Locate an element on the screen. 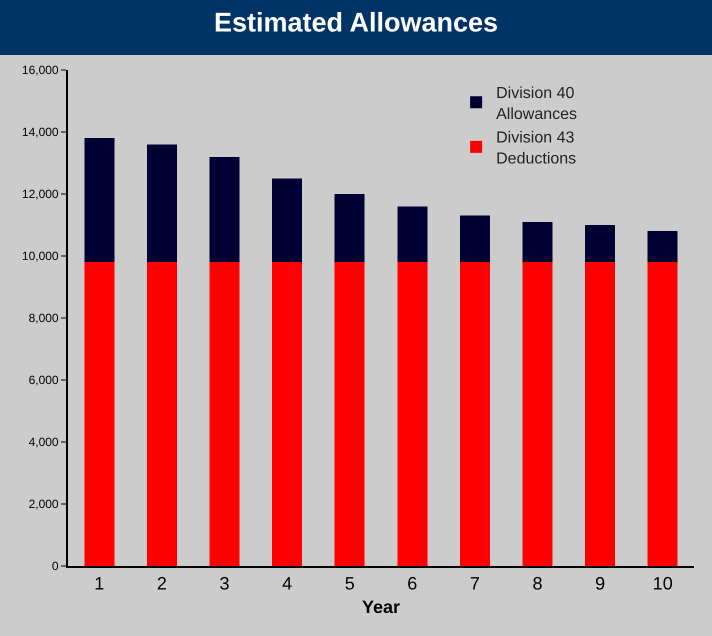  x-tick-label: 9 is located at coordinates (600, 584).